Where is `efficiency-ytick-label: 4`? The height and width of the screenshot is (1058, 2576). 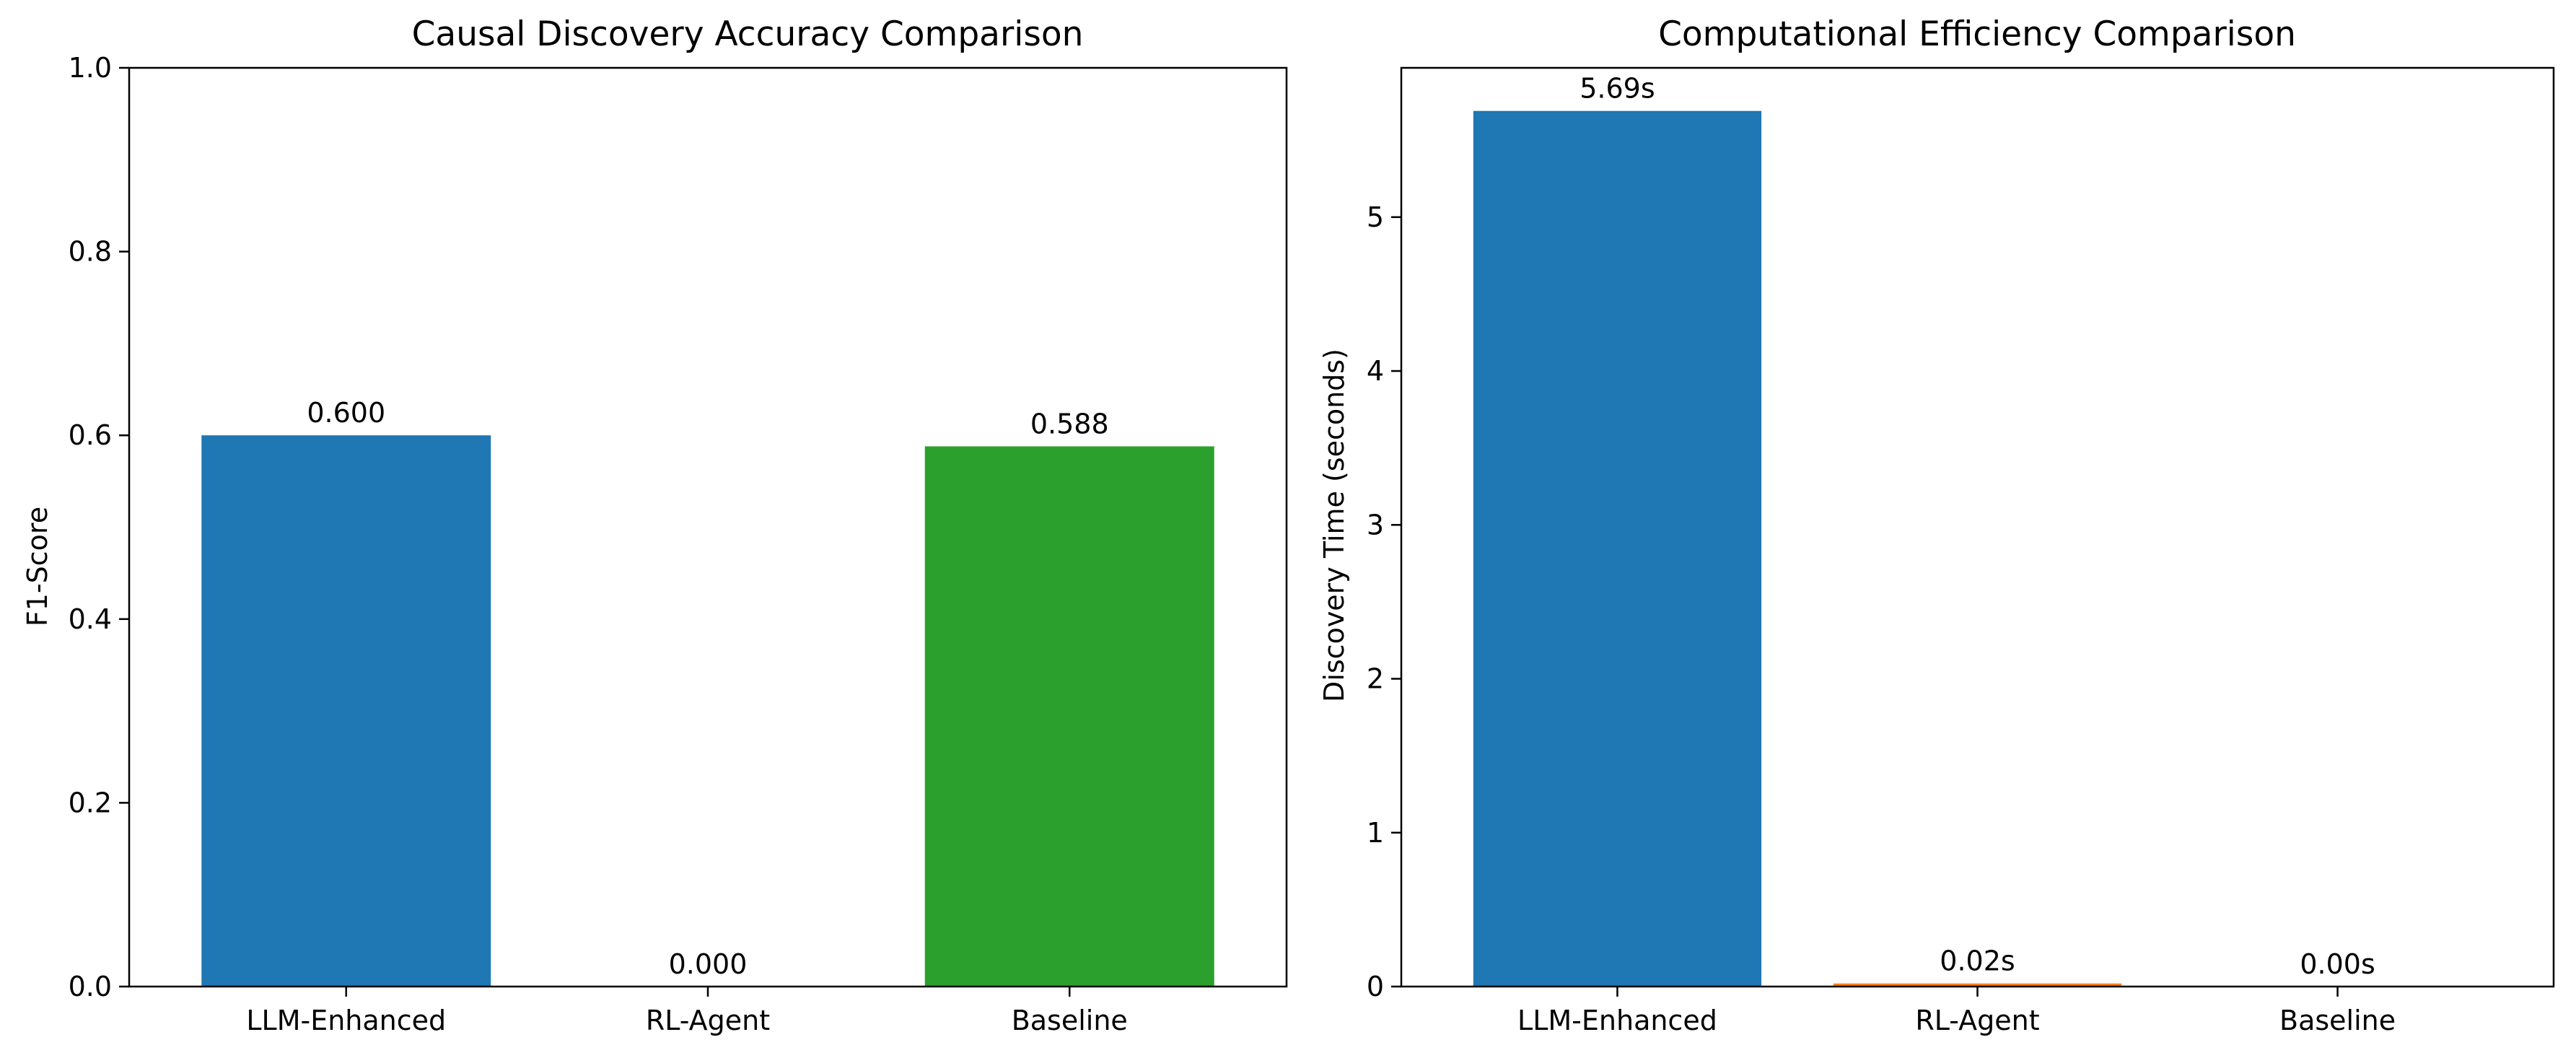 efficiency-ytick-label: 4 is located at coordinates (1375, 371).